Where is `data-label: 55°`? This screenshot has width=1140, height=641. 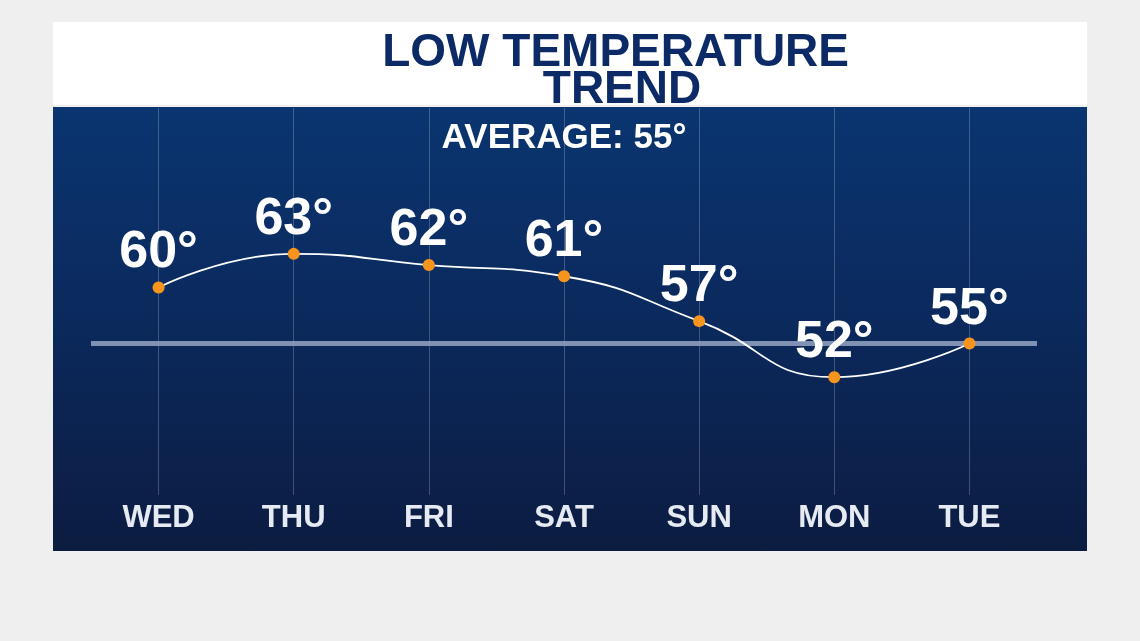
data-label: 55° is located at coordinates (969, 305).